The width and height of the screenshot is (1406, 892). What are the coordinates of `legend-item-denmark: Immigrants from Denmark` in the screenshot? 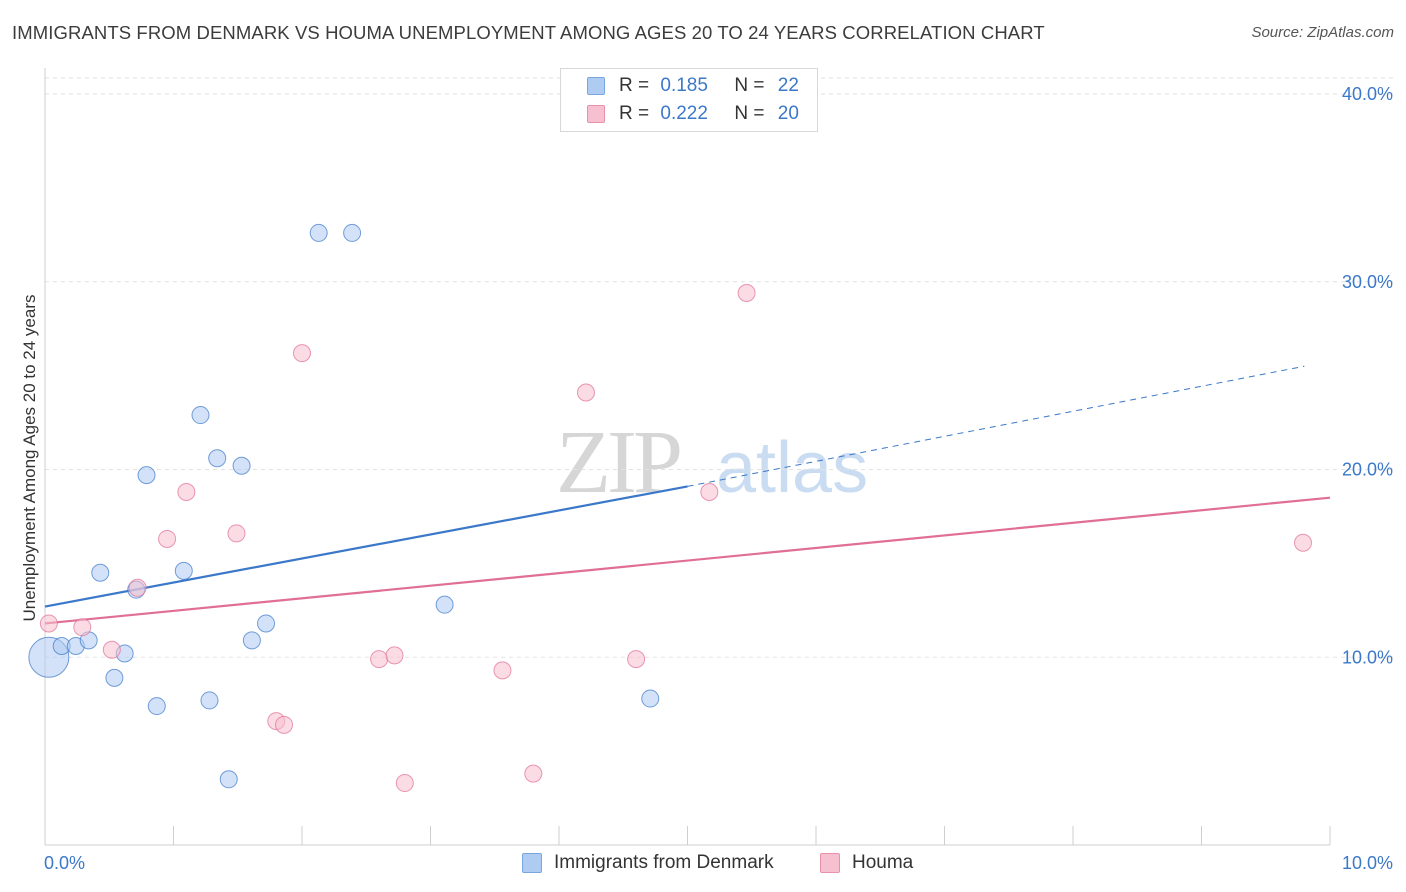 It's located at (648, 863).